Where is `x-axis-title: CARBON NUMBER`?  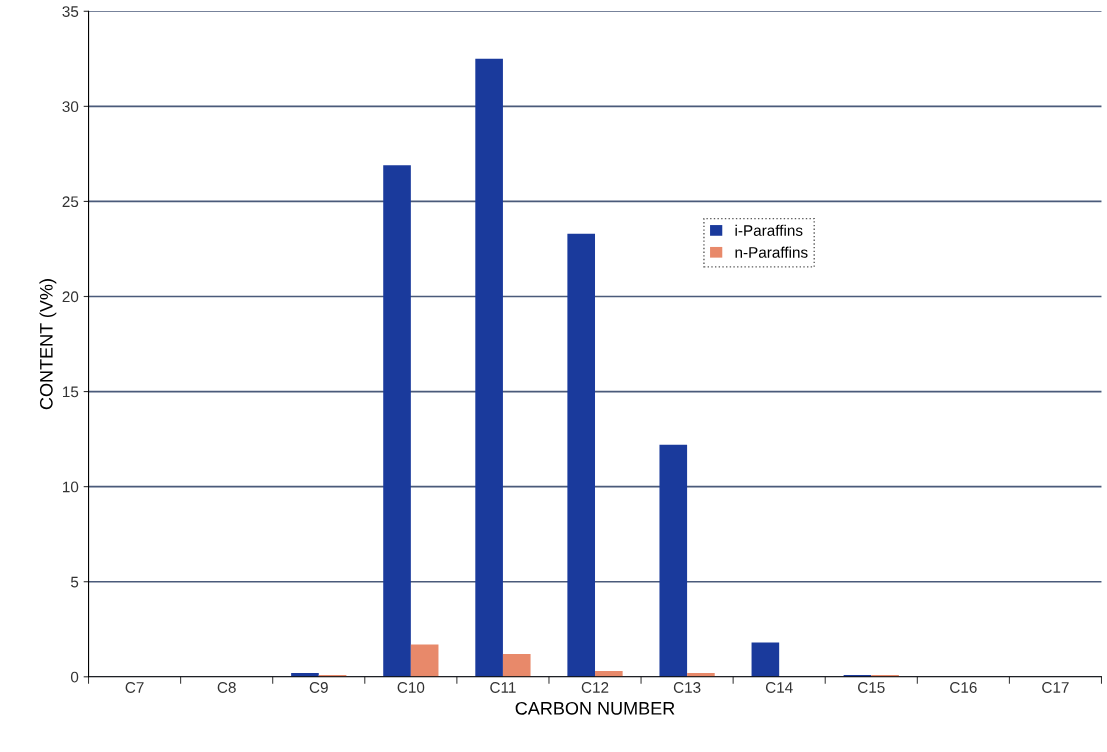 x-axis-title: CARBON NUMBER is located at coordinates (595, 708).